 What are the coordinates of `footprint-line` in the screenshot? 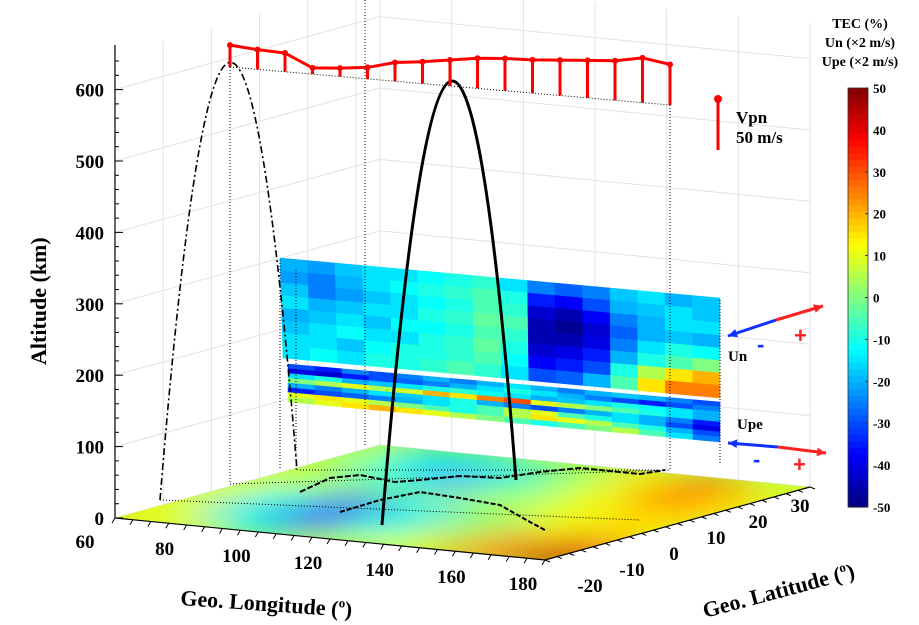 It's located at (400, 510).